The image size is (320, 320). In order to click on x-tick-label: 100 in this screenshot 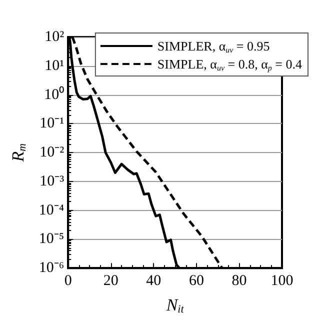, I will do `click(282, 281)`.